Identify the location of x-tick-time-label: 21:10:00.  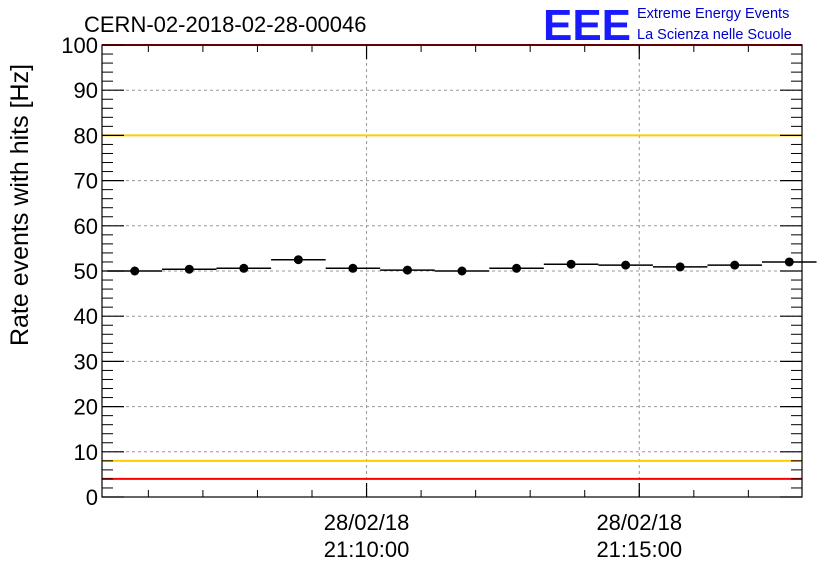
(367, 549).